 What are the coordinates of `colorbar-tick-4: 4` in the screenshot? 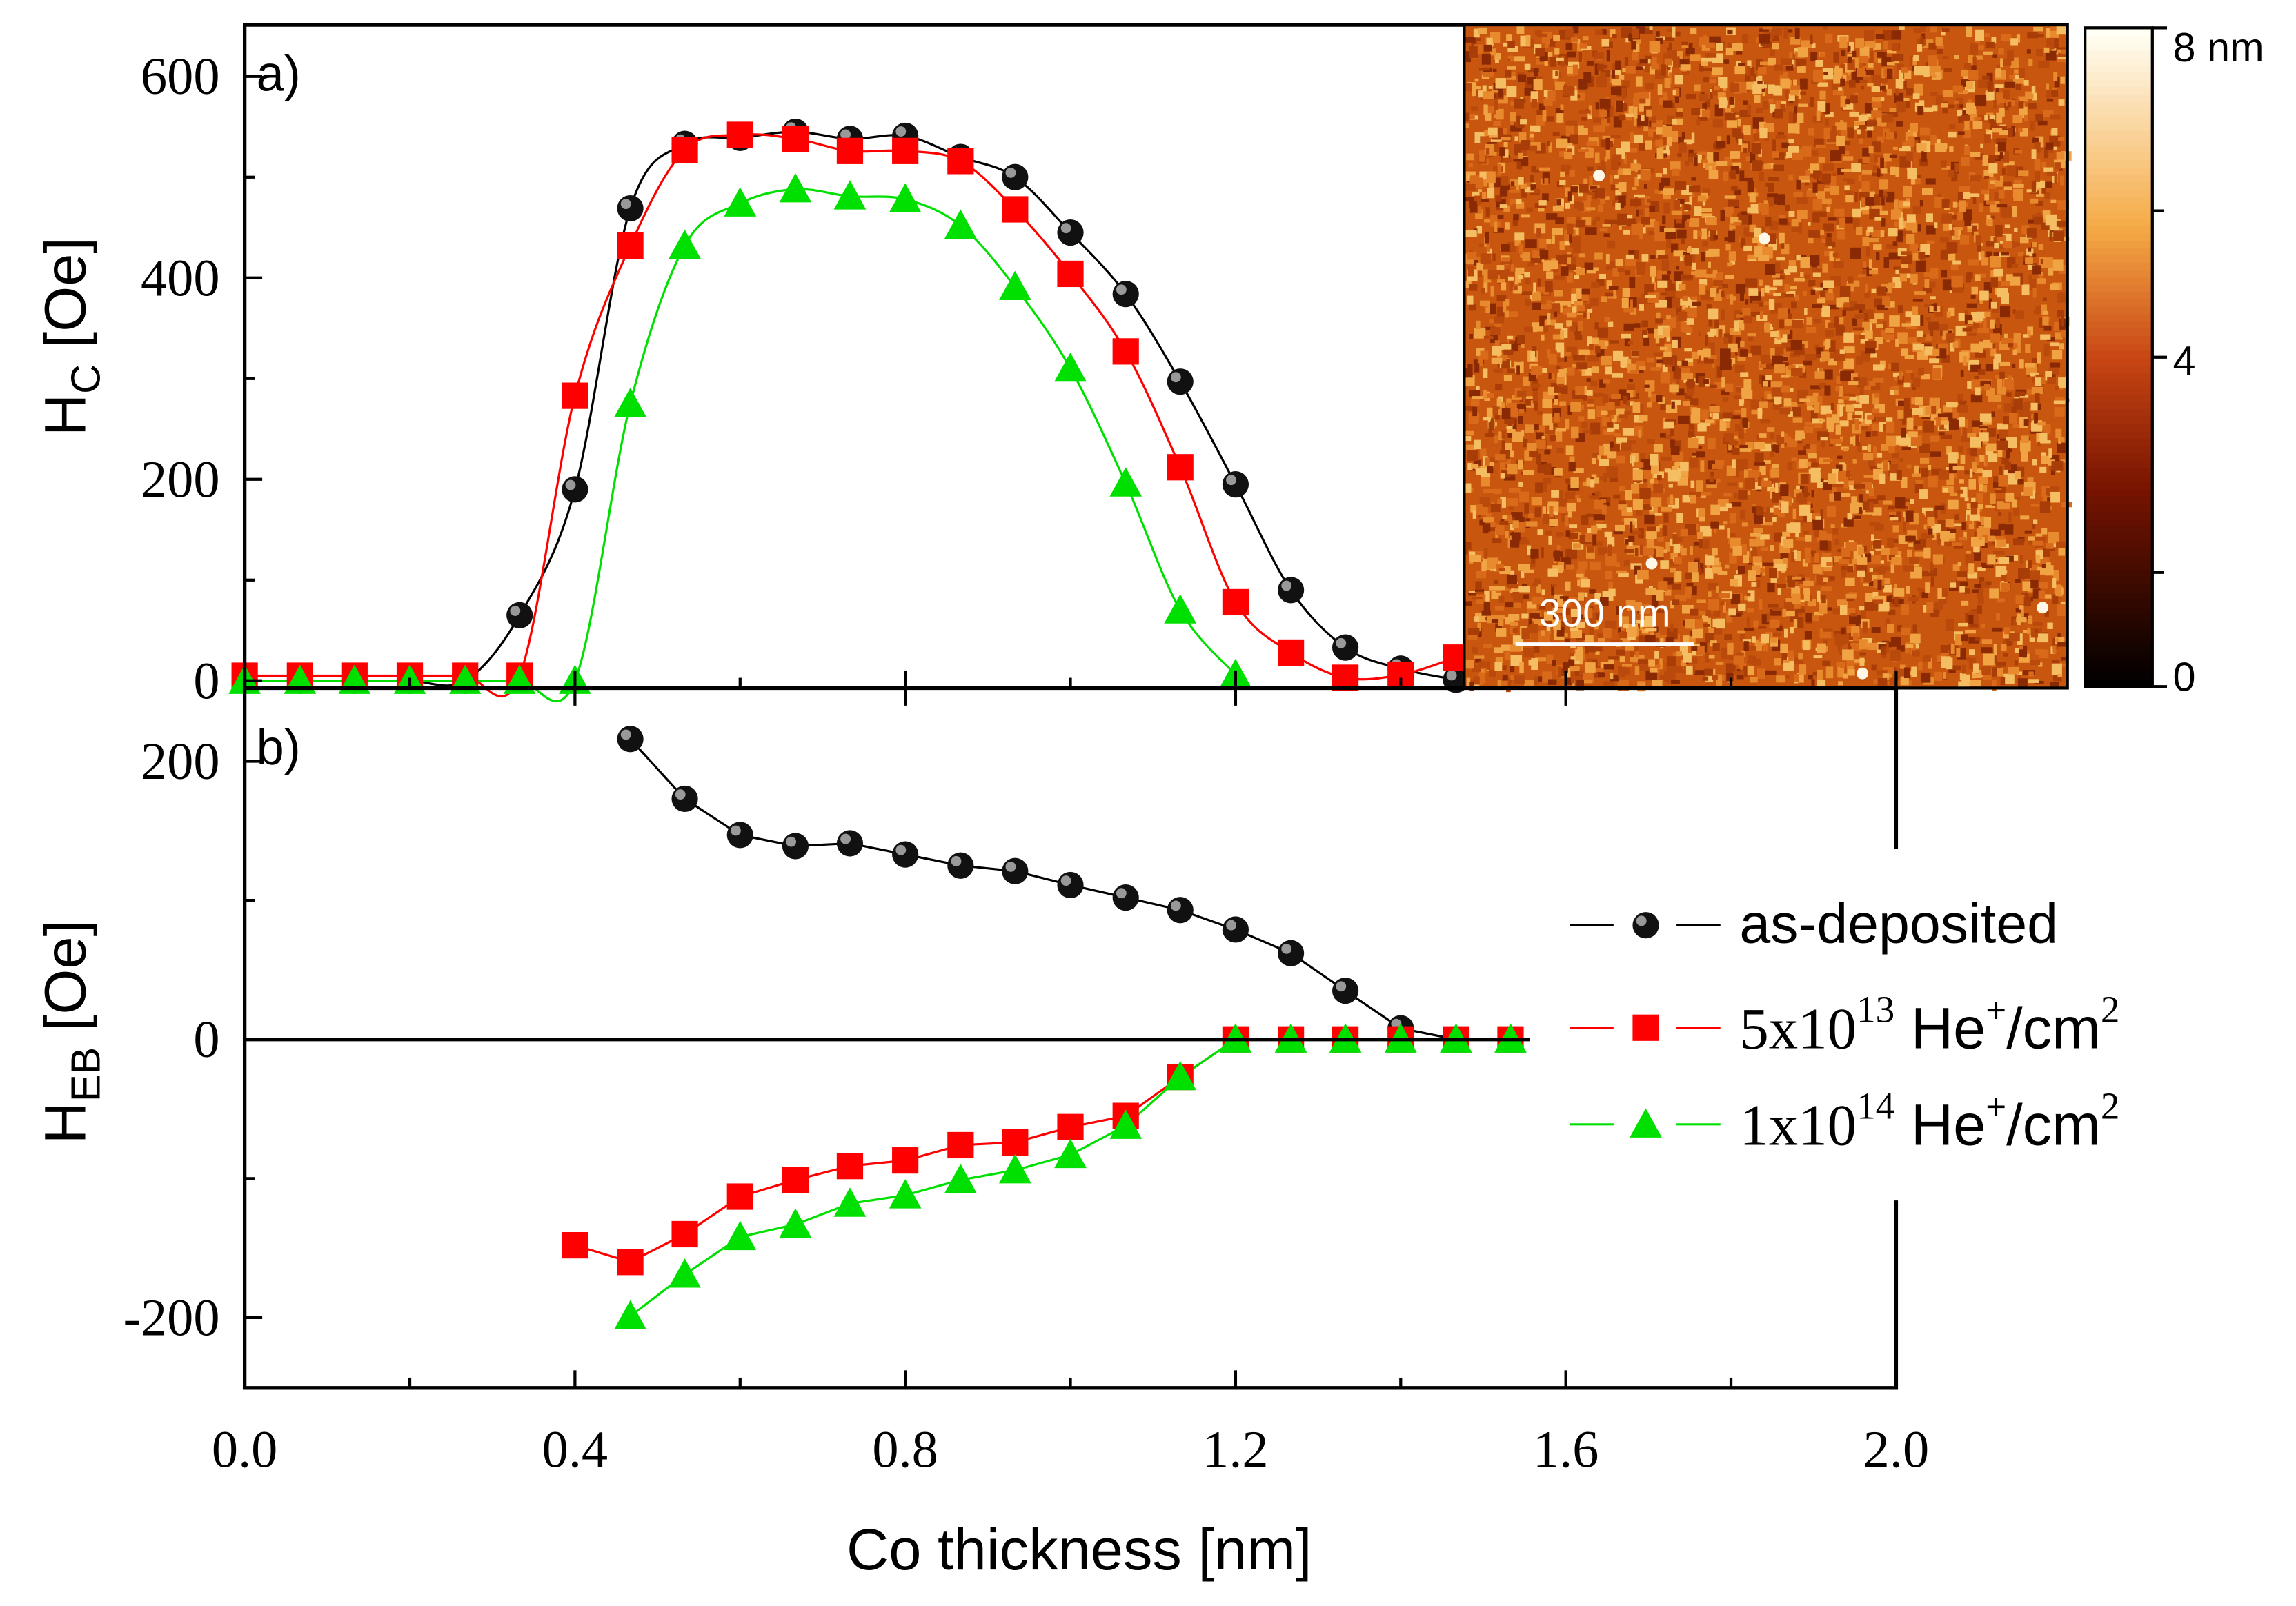 It's located at (2184, 360).